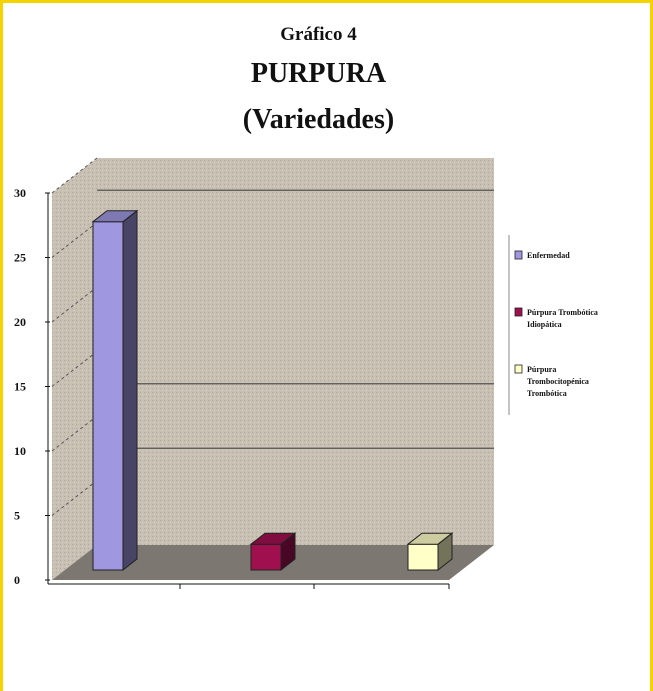  Describe the element at coordinates (318, 119) in the screenshot. I see `chart-subtitle-2: (Variedades)` at that location.